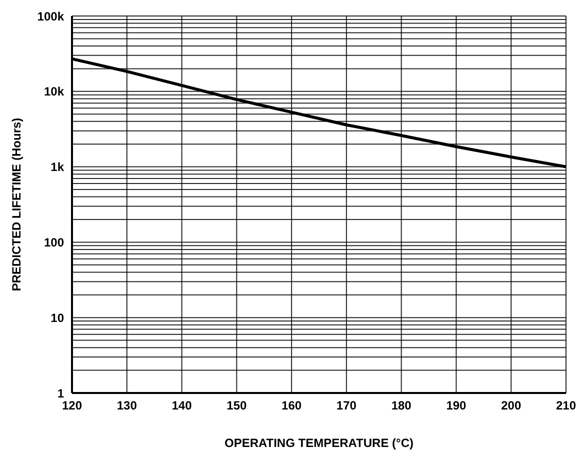 The image size is (580, 455). What do you see at coordinates (566, 405) in the screenshot?
I see `x-tick-label: 210` at bounding box center [566, 405].